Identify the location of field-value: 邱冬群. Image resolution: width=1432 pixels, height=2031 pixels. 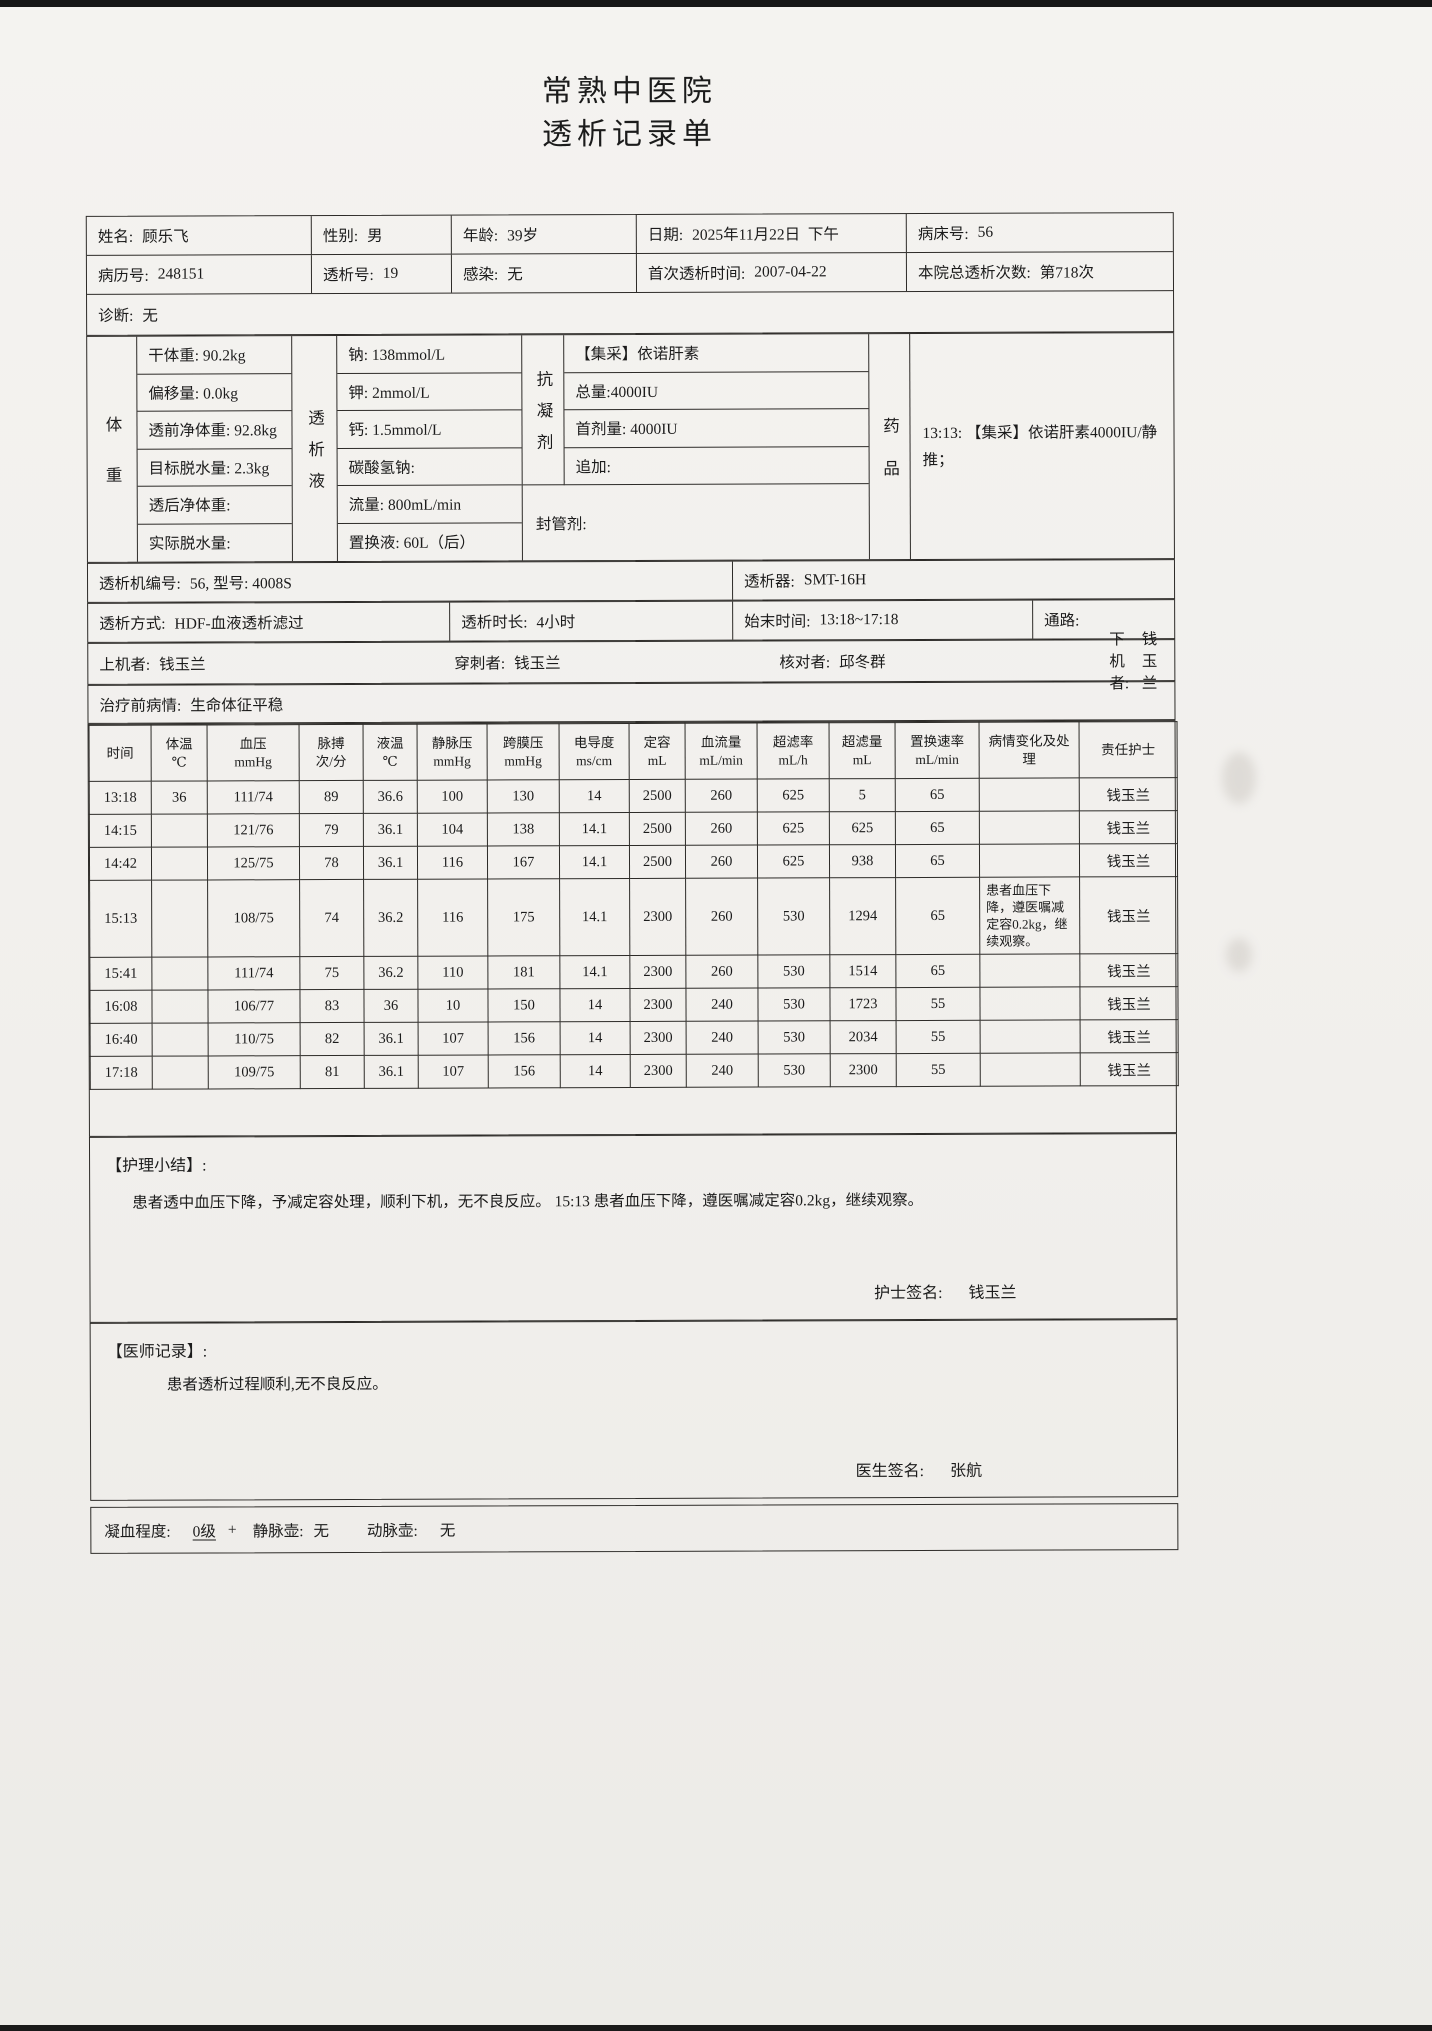
(862, 663).